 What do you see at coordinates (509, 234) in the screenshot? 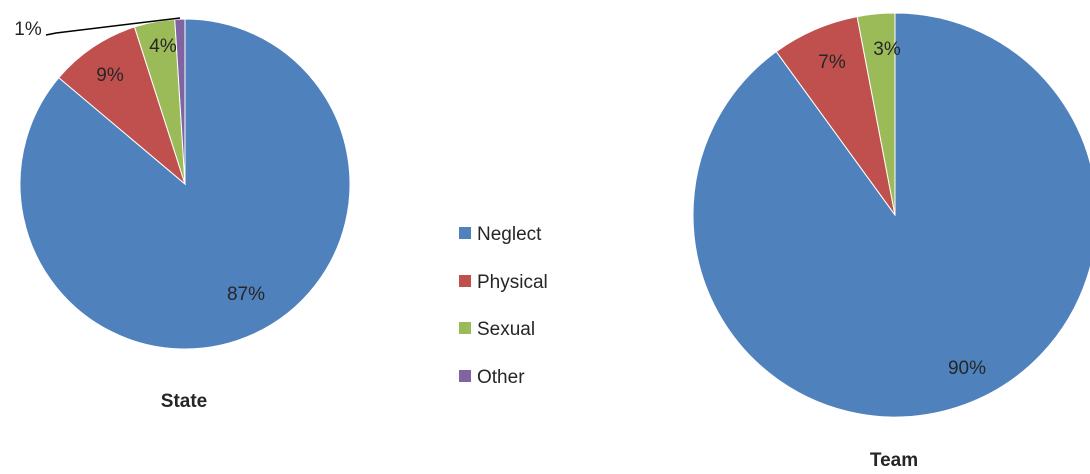
I see `legend-label-neglect: Neglect` at bounding box center [509, 234].